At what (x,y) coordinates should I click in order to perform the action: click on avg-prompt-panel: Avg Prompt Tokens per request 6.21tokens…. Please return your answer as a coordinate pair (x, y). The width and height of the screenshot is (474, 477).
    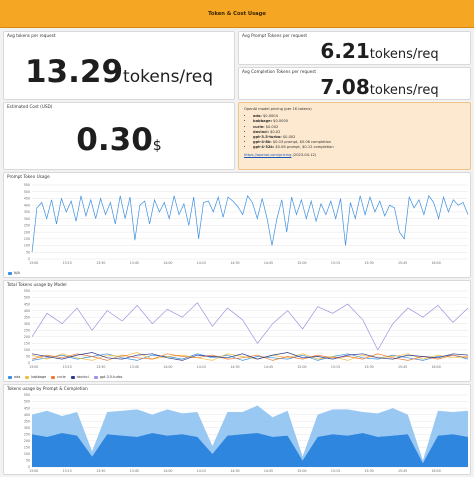
    Looking at the image, I should click on (354, 48).